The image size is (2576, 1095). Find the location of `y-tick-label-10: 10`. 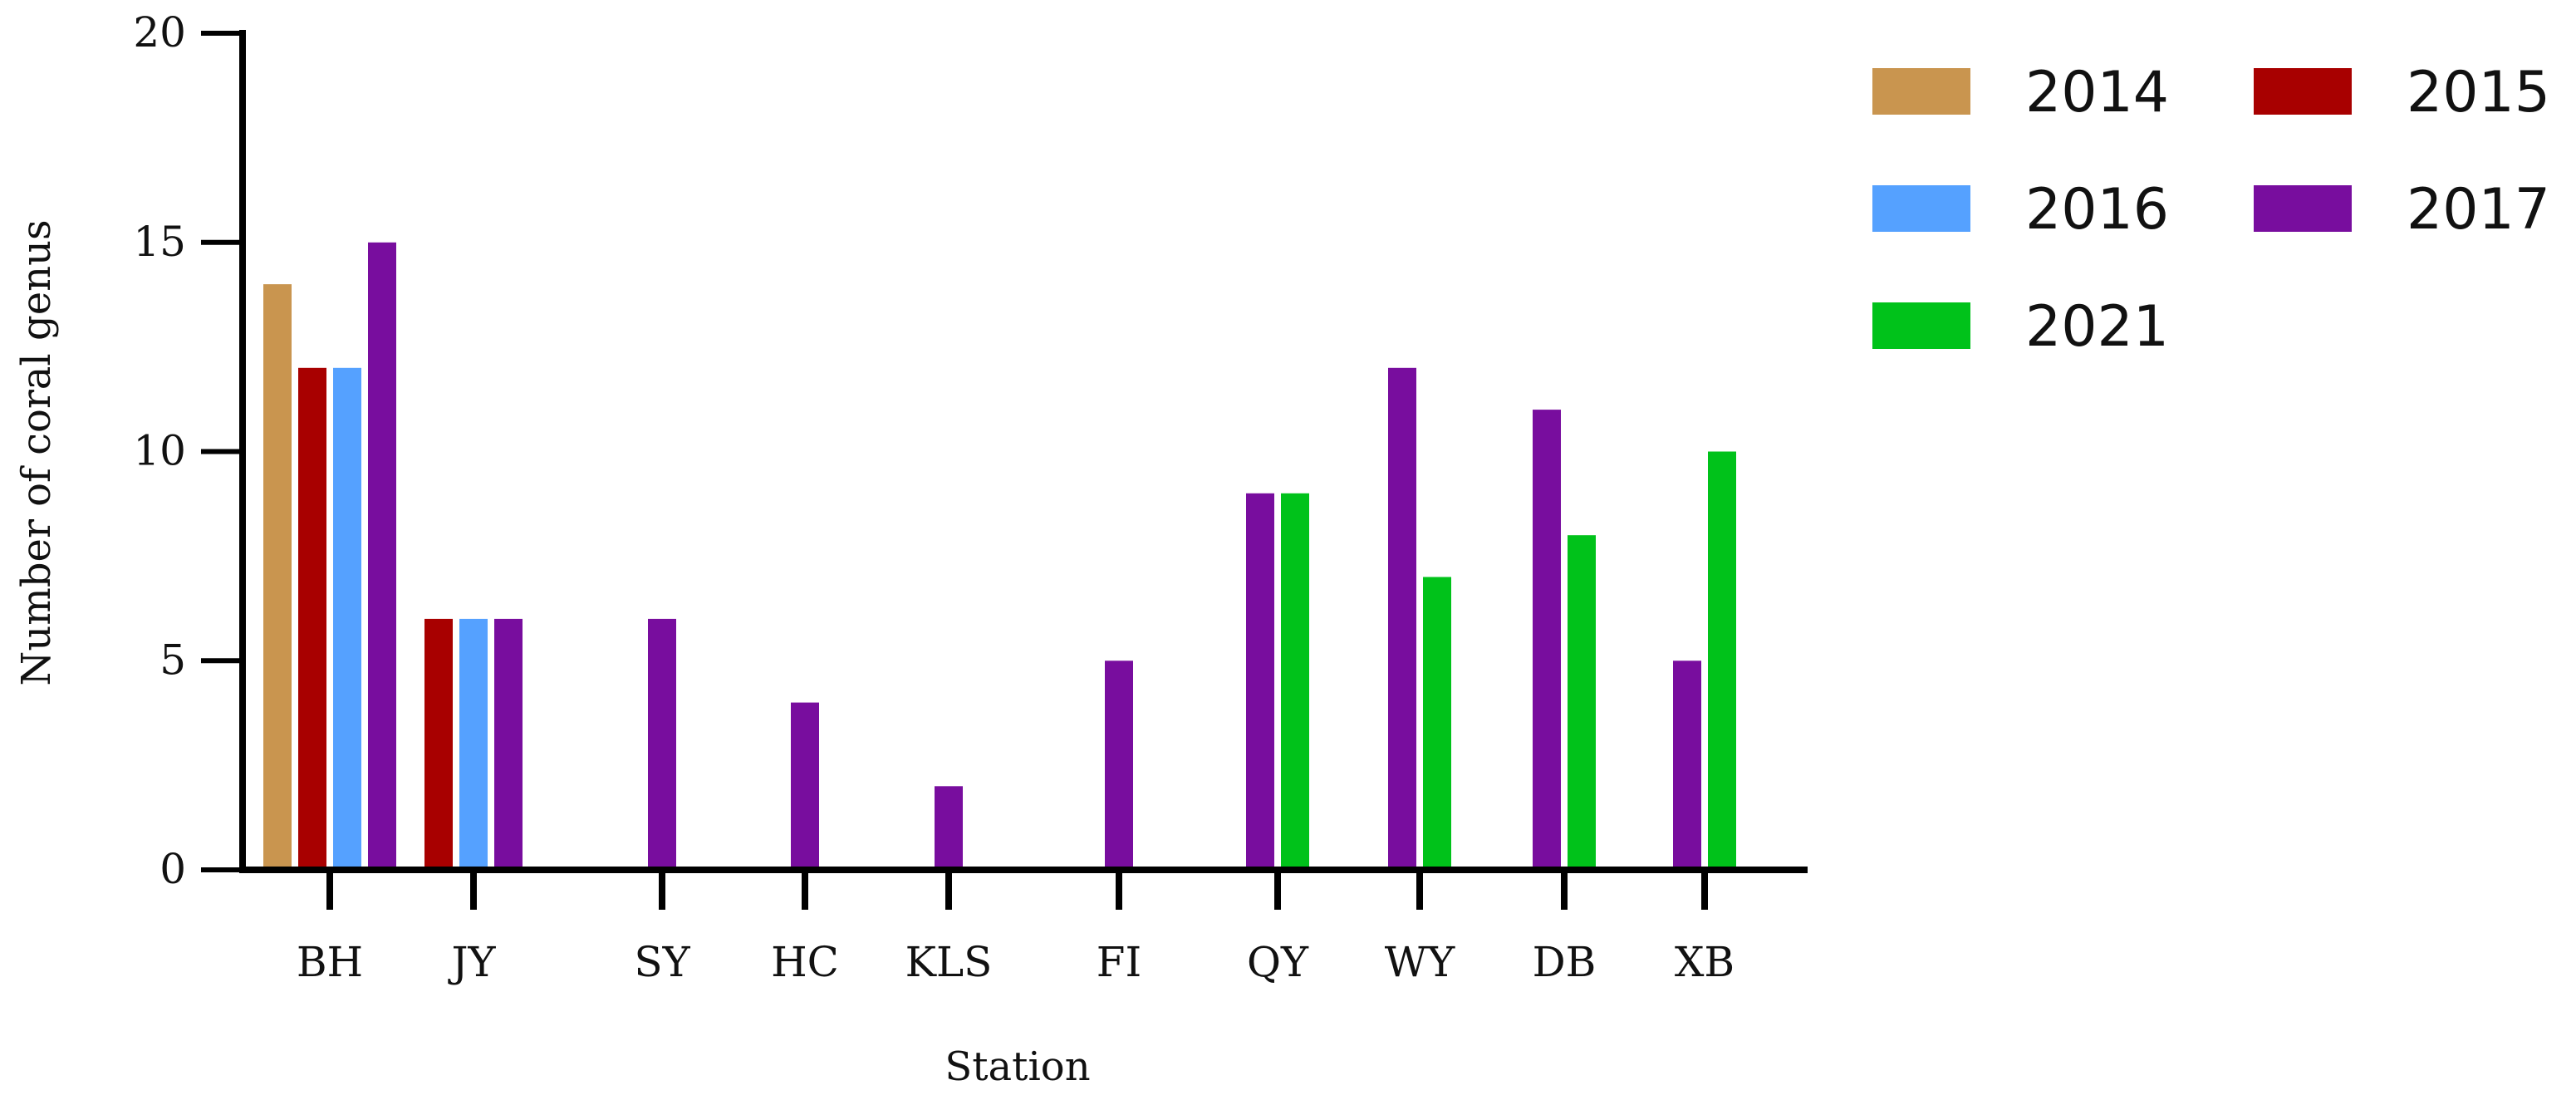

y-tick-label-10: 10 is located at coordinates (159, 451).